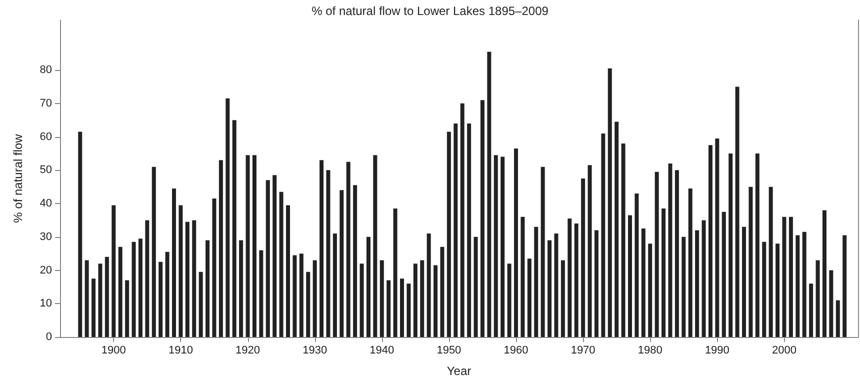 This screenshot has width=860, height=382. Describe the element at coordinates (49, 337) in the screenshot. I see `y-tick-label: 0` at that location.